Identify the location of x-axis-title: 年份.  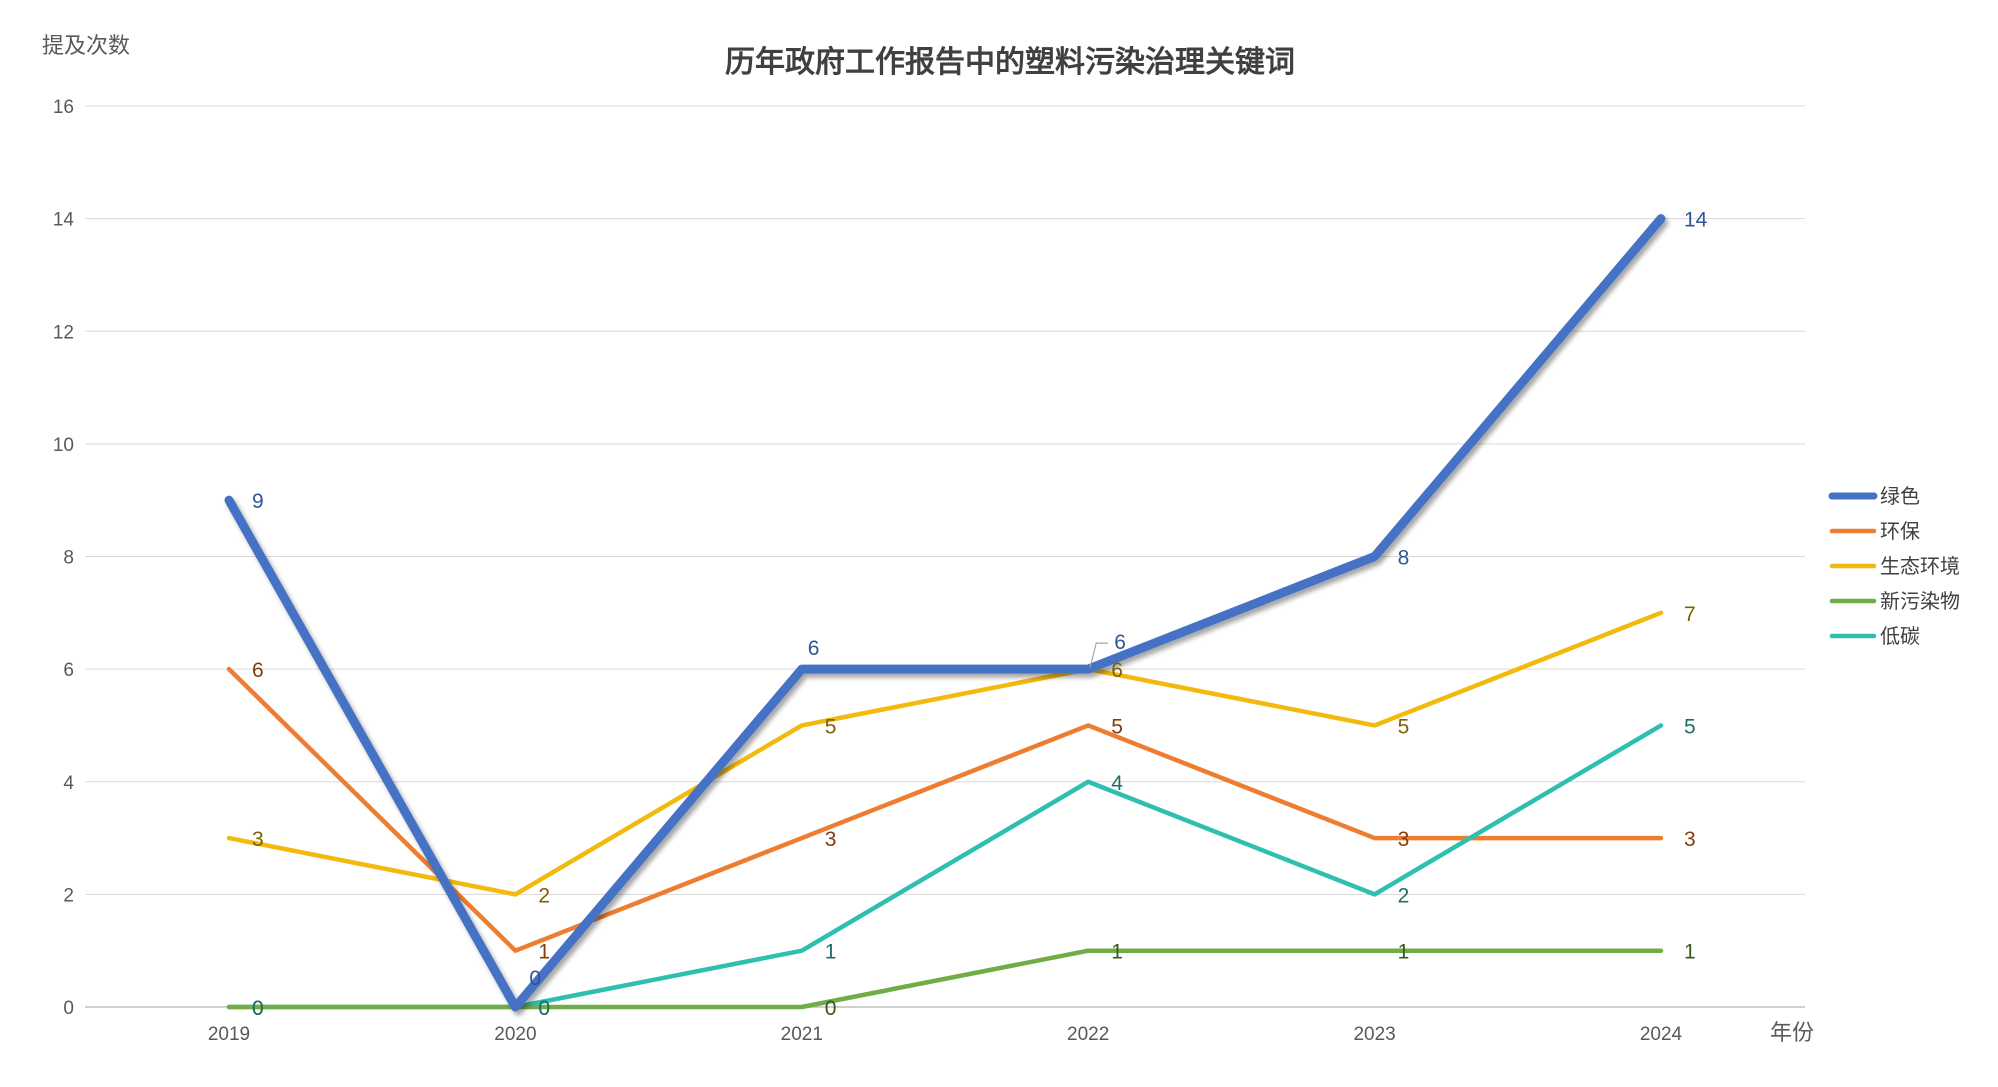
(1792, 1033).